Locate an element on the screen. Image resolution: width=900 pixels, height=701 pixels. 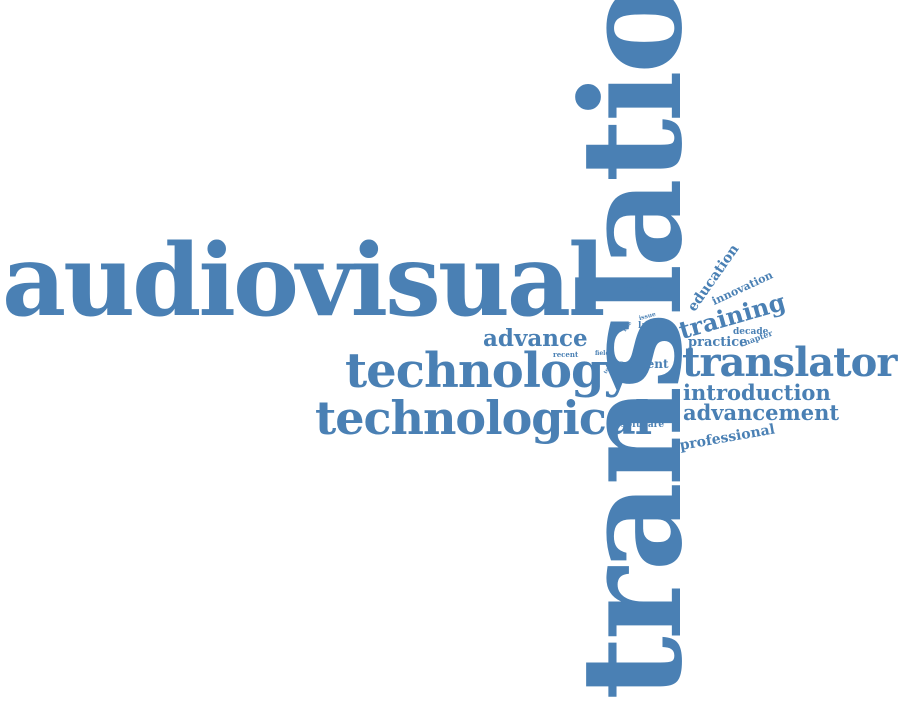
word-practice: practice is located at coordinates (718, 342).